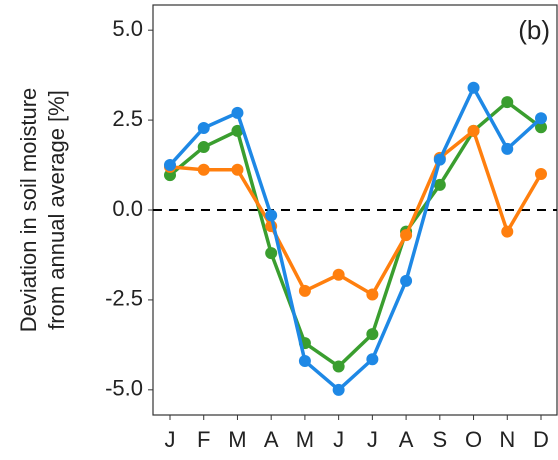 The height and width of the screenshot is (460, 558). I want to click on x-tick-label: S, so click(439, 439).